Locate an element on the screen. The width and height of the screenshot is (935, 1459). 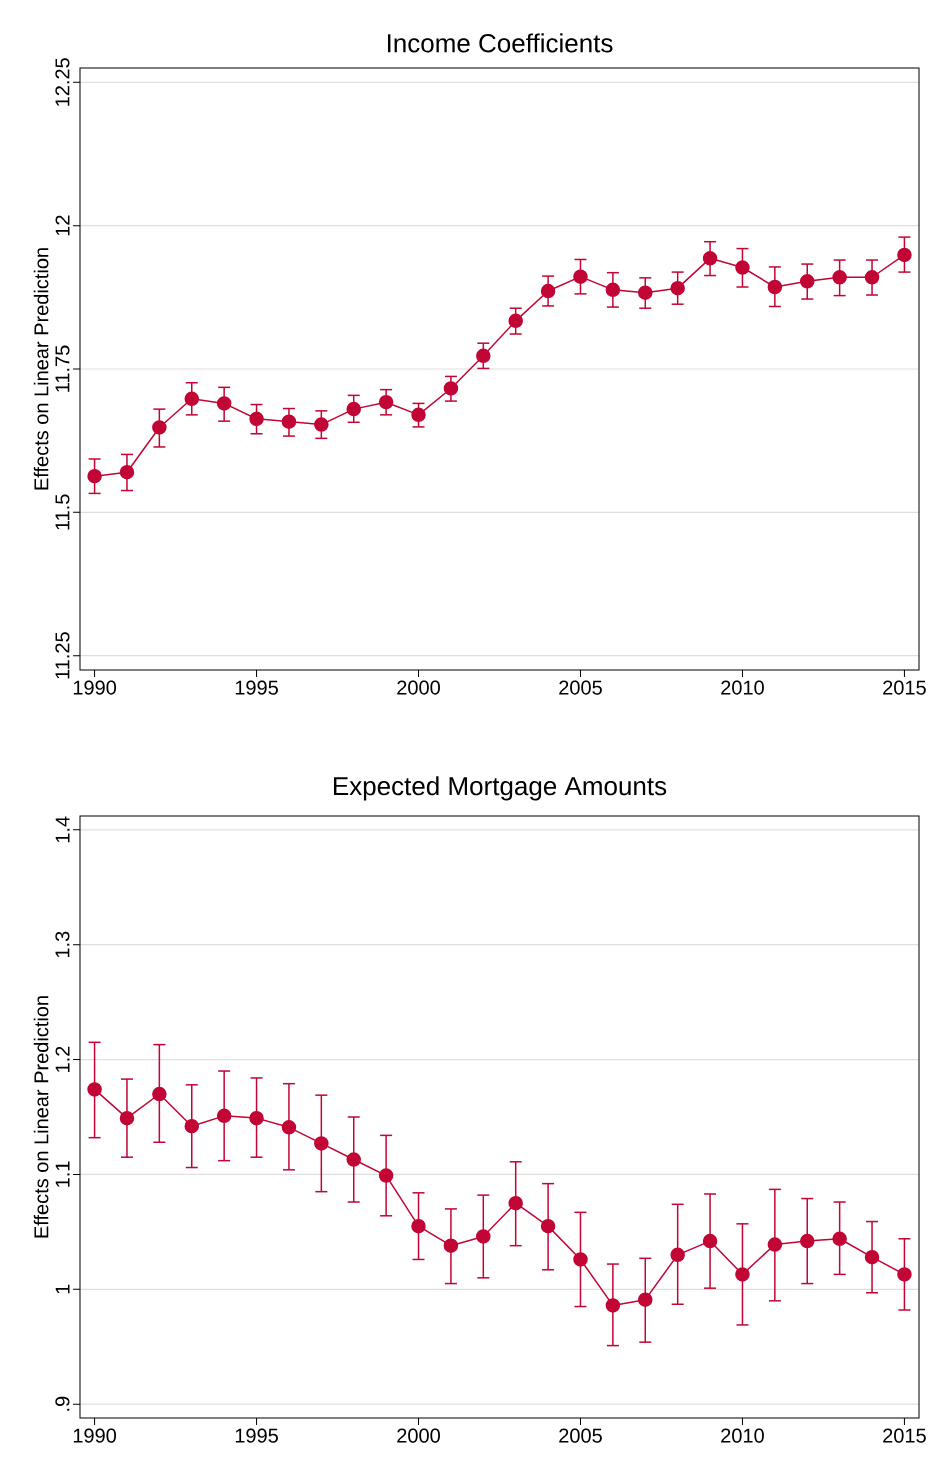
y-tick-label: 1.4 is located at coordinates (62, 829).